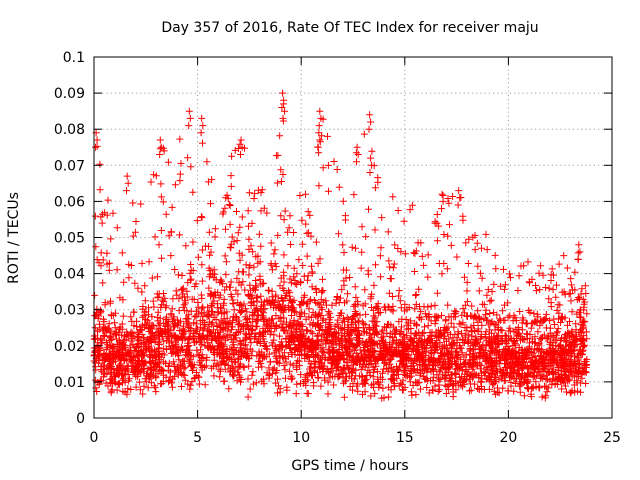 The width and height of the screenshot is (640, 480). Describe the element at coordinates (74, 58) in the screenshot. I see `y-tick-label: 0.1` at that location.